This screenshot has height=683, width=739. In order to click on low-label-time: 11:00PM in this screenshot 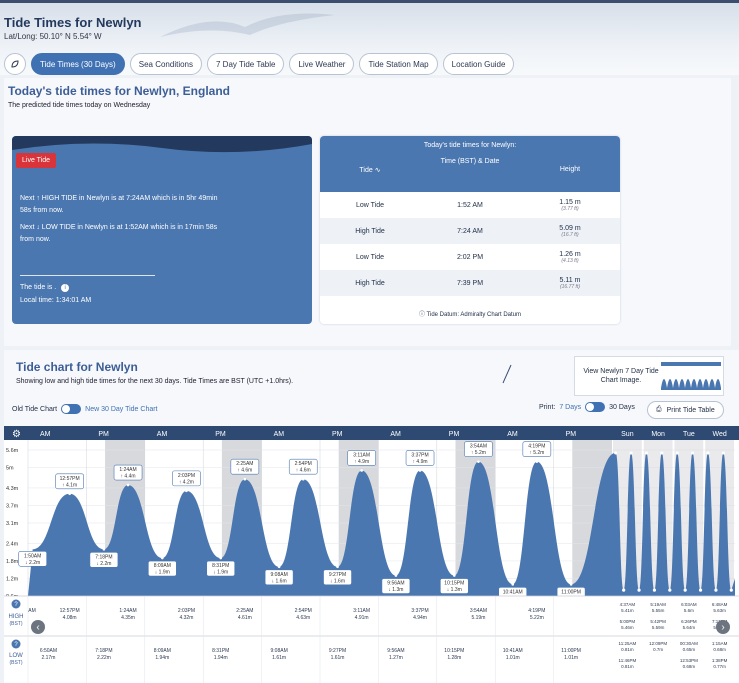, I will do `click(571, 592)`.